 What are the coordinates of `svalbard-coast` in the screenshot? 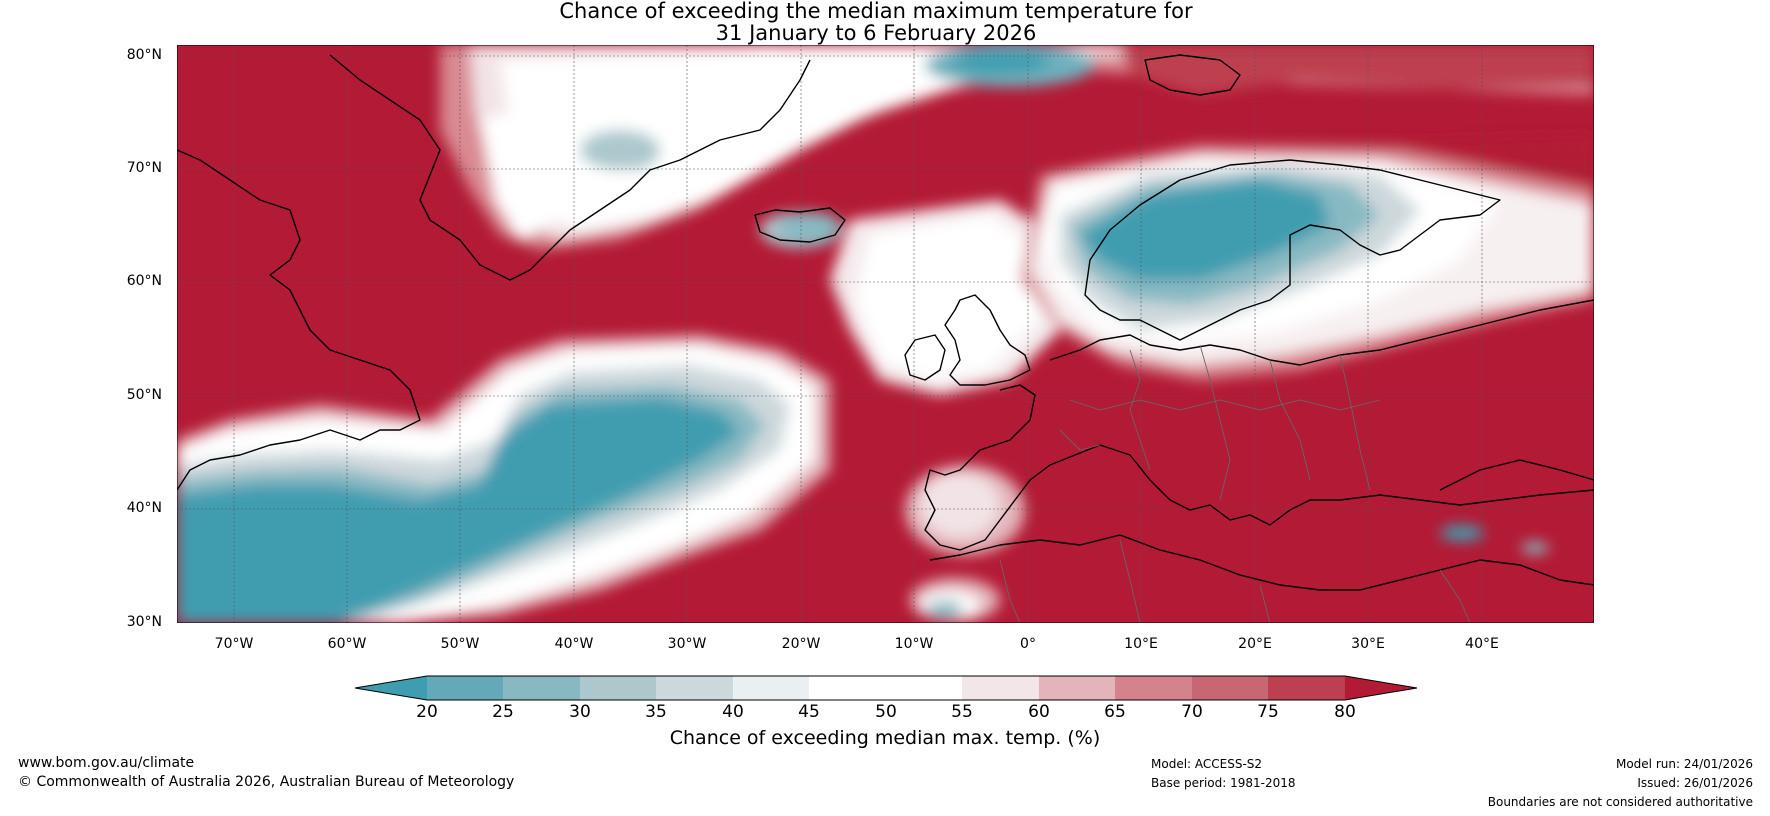 It's located at (1192, 75).